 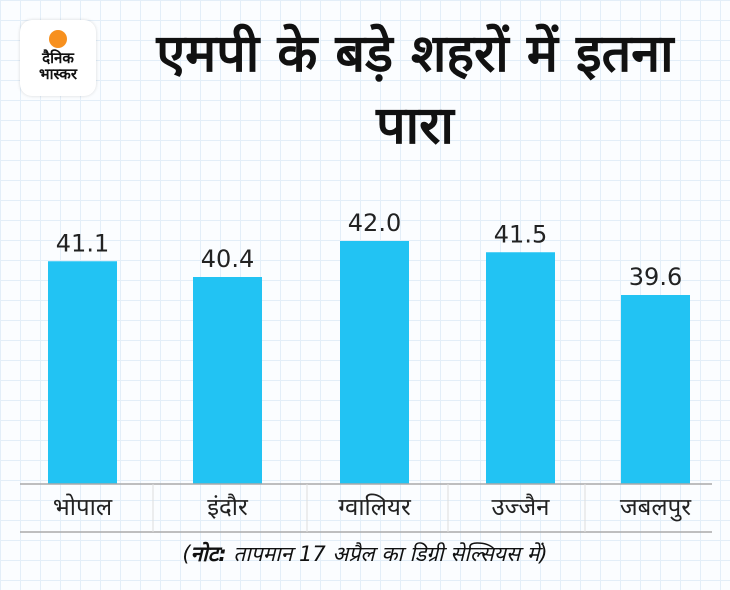 I want to click on logo-text-2: भास्कर, so click(x=58, y=74).